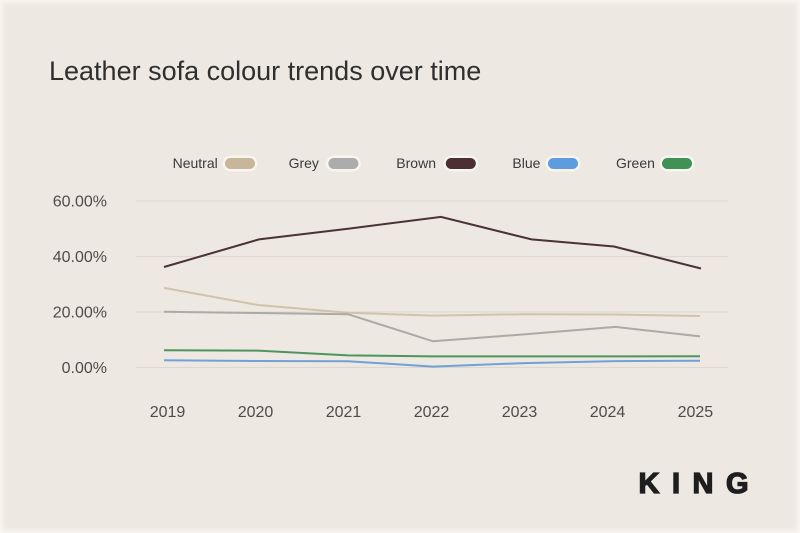  I want to click on svg-text: 0.00%, so click(84, 368).